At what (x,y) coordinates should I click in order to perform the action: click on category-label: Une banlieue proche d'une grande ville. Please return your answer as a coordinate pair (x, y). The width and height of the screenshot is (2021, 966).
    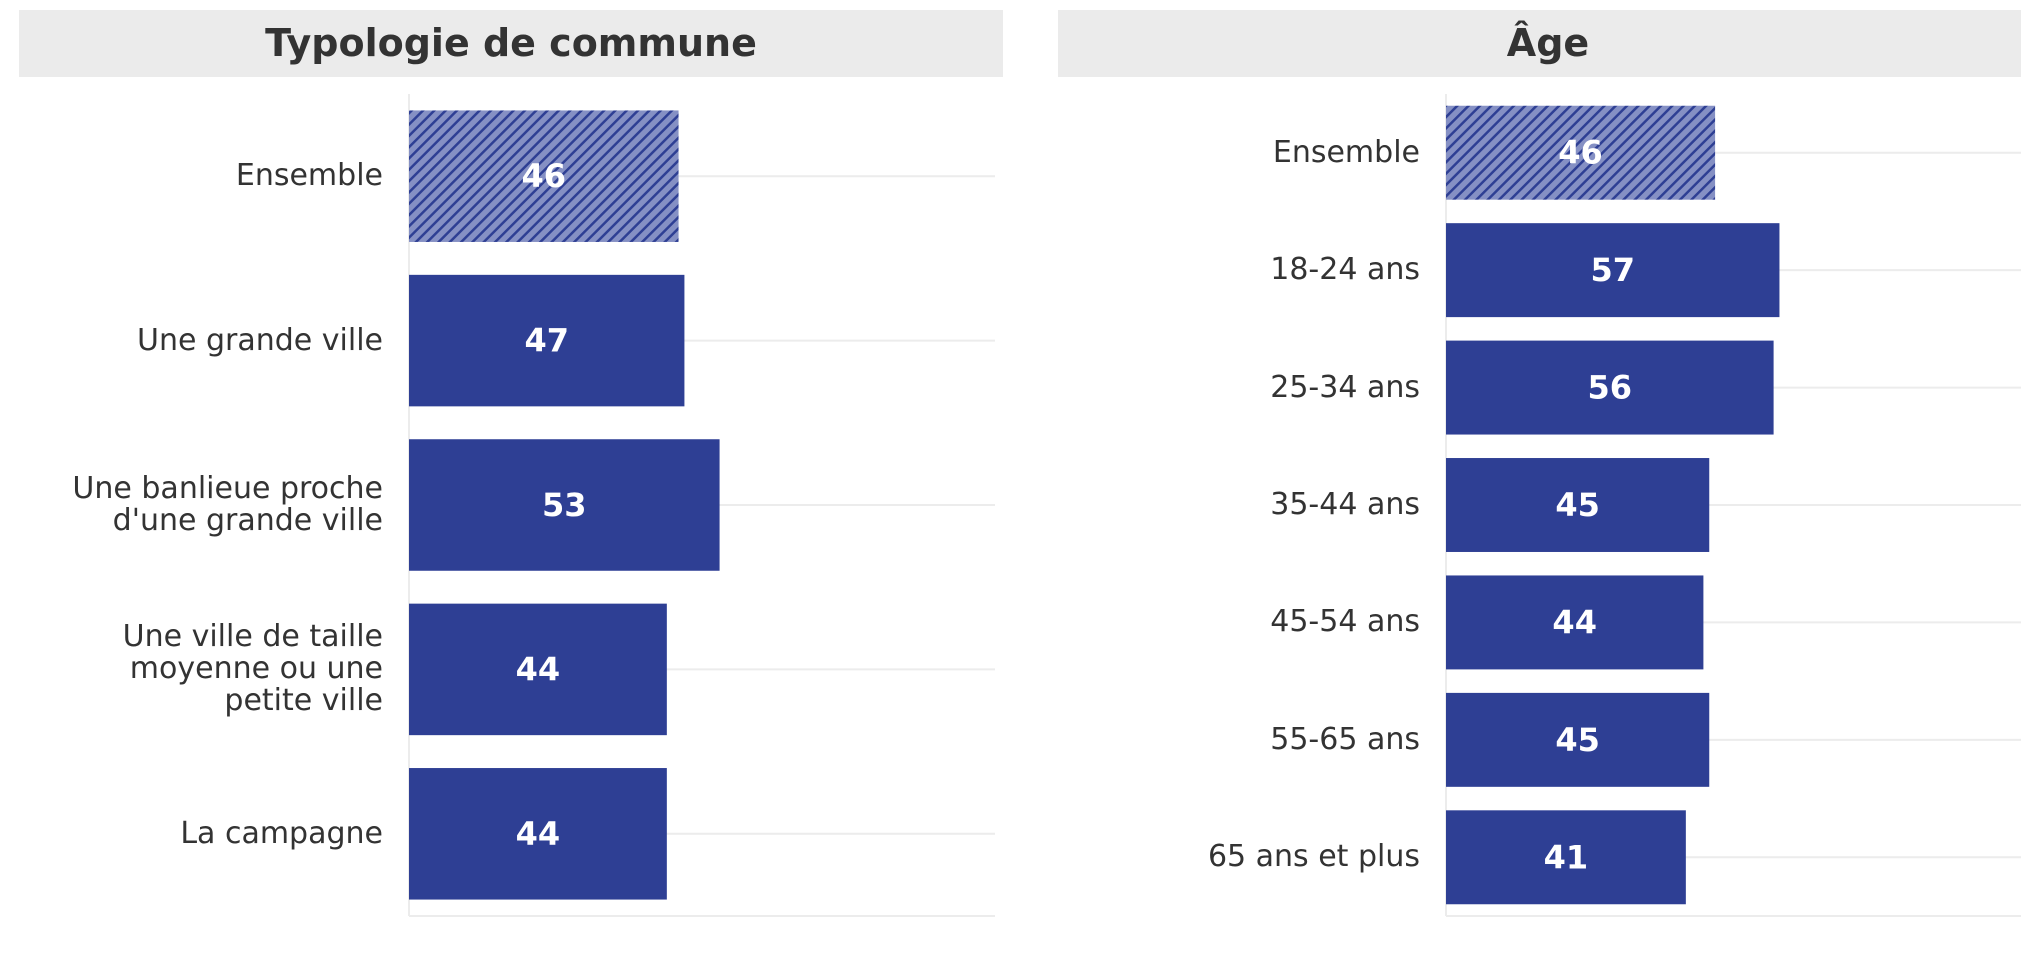
    Looking at the image, I should click on (227, 504).